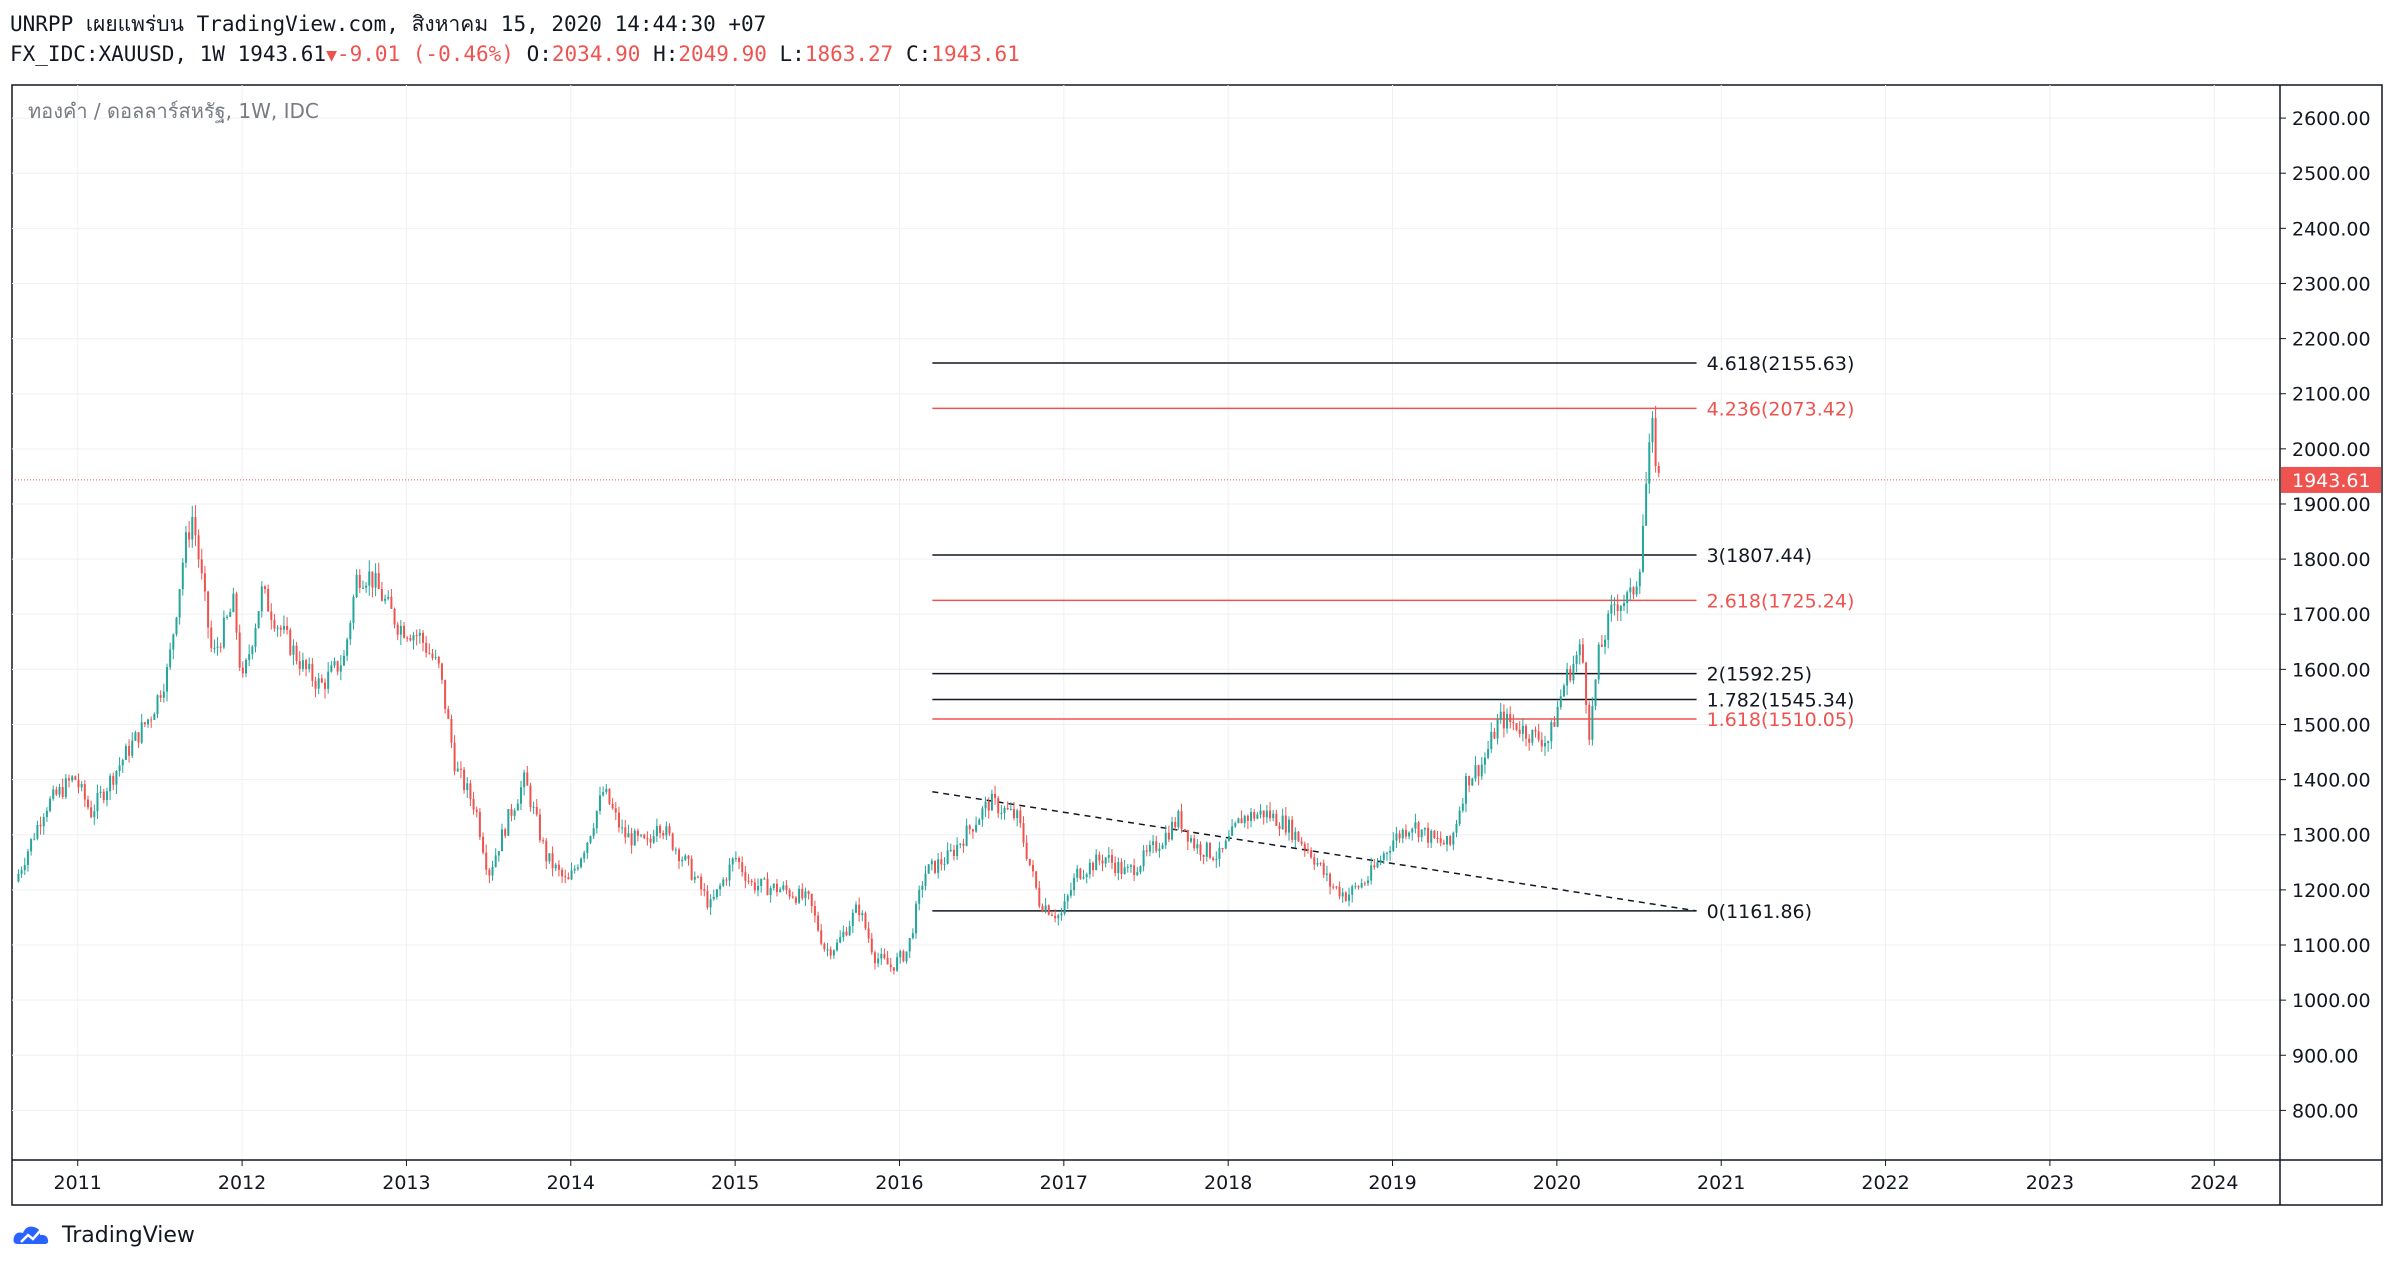 The image size is (2393, 1271). Describe the element at coordinates (1759, 675) in the screenshot. I see `fib-level-label: 2(1592.25)` at that location.